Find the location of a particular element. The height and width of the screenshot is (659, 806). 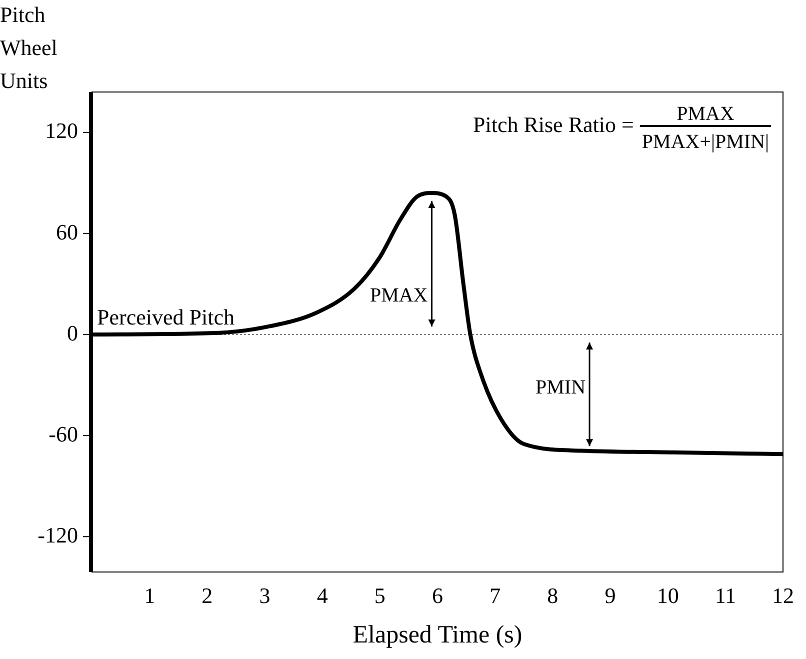

annotation: Pitch Rise Ratio = is located at coordinates (553, 124).